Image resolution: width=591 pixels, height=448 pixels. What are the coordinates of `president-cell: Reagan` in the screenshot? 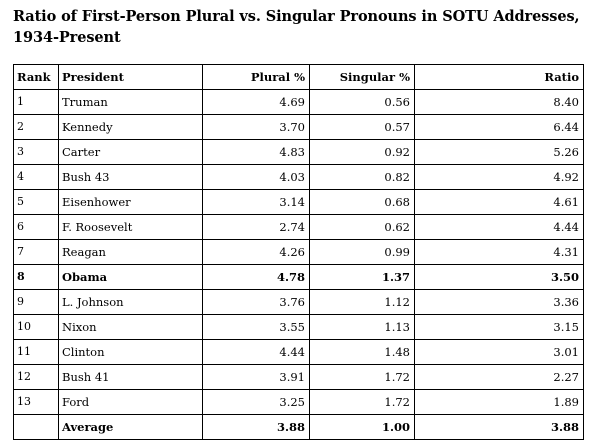 It's located at (130, 252).